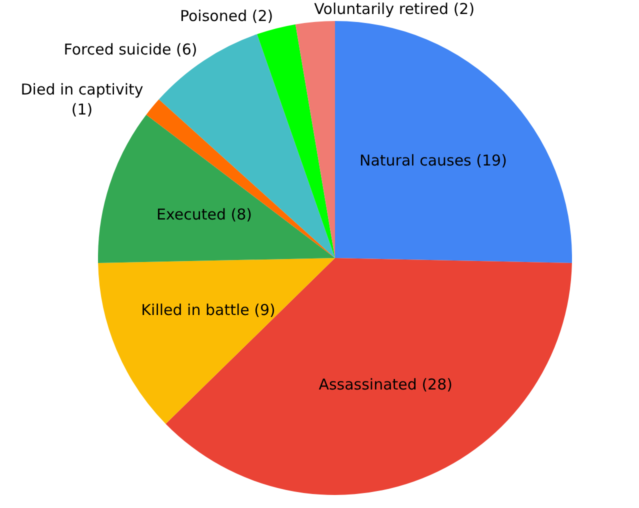 The image size is (639, 508). Describe the element at coordinates (385, 385) in the screenshot. I see `slice-label: Assassinated (28)` at that location.